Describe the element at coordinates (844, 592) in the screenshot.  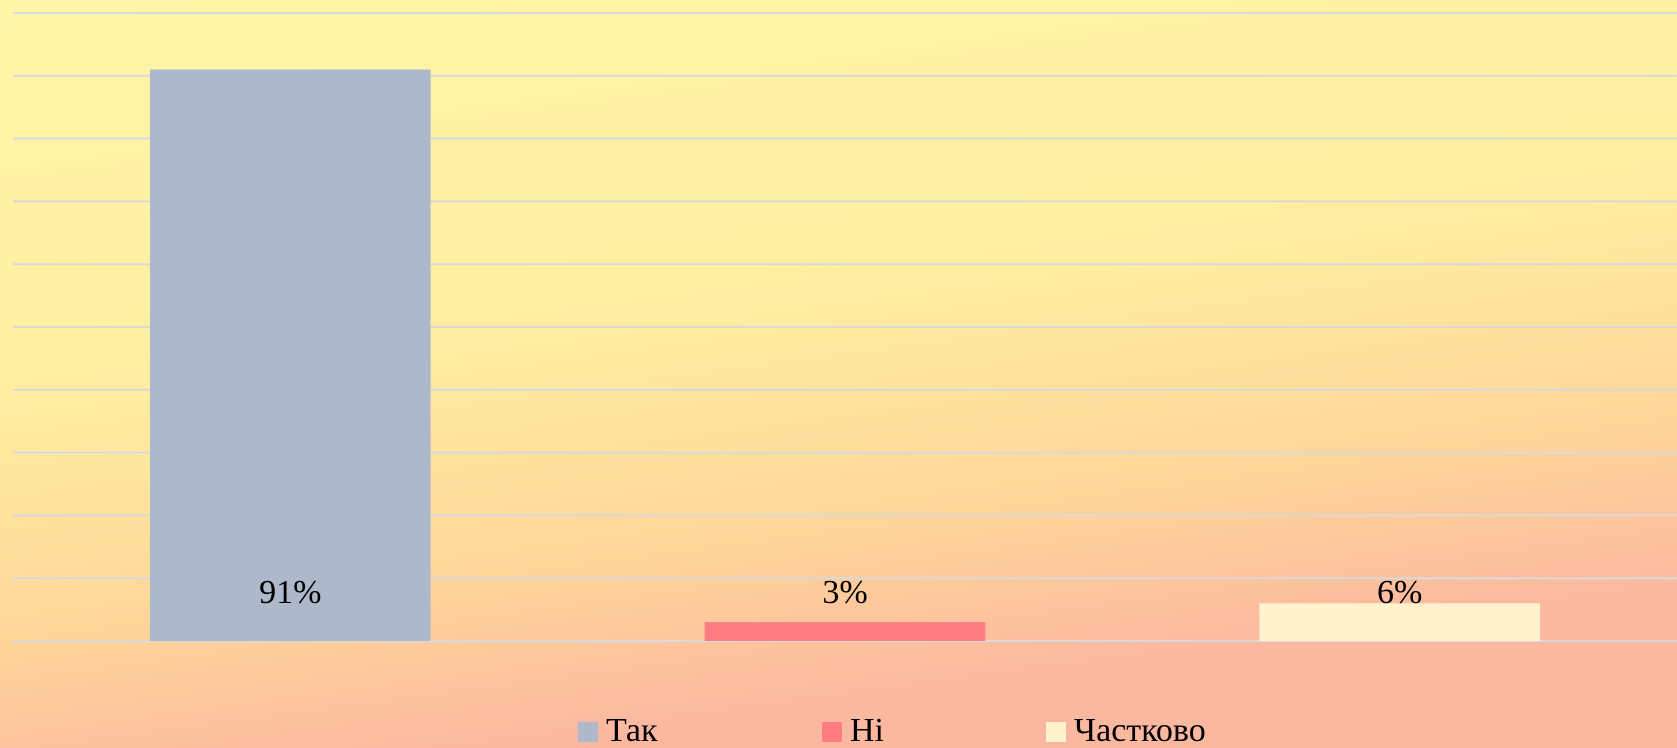
I see `data-label: 3%` at that location.